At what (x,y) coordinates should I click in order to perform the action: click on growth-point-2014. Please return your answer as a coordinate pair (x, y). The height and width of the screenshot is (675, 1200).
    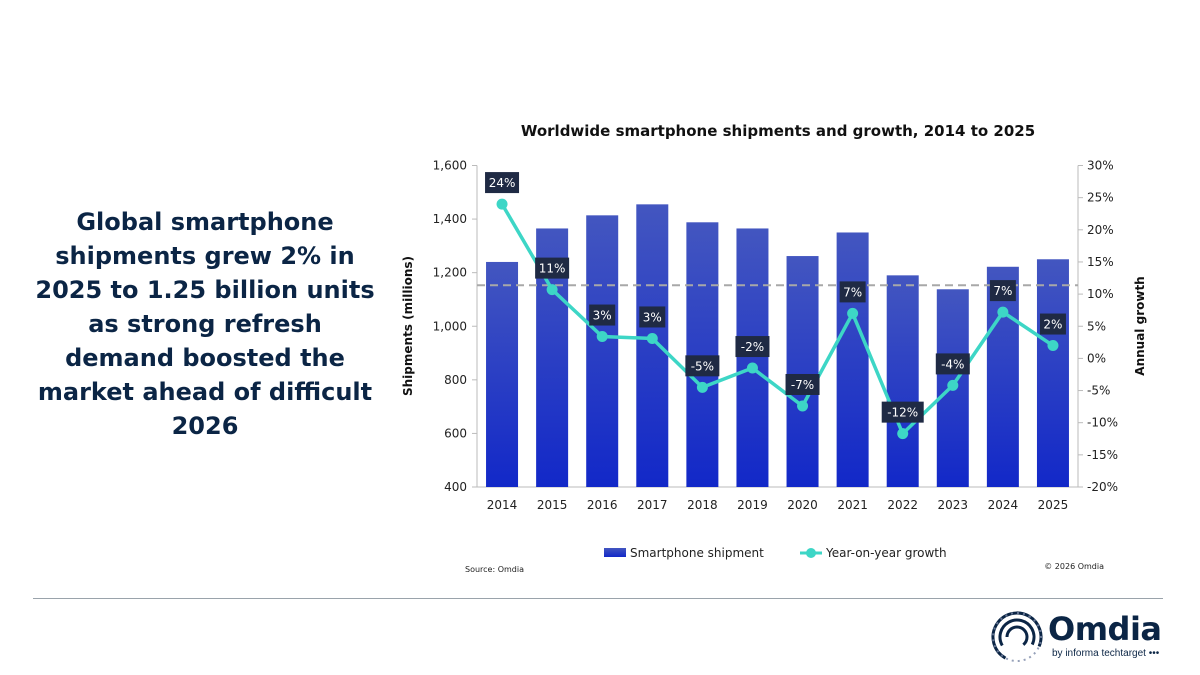
    Looking at the image, I should click on (502, 204).